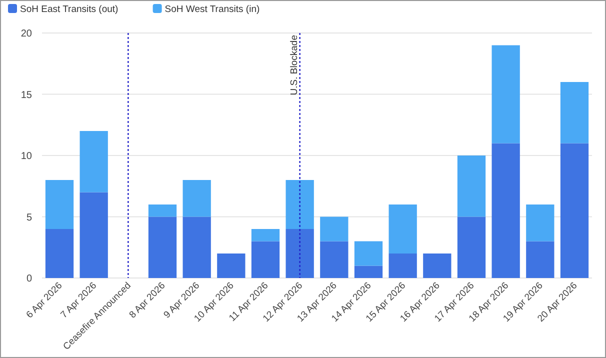  What do you see at coordinates (26, 95) in the screenshot?
I see `y-tick-label: 15` at bounding box center [26, 95].